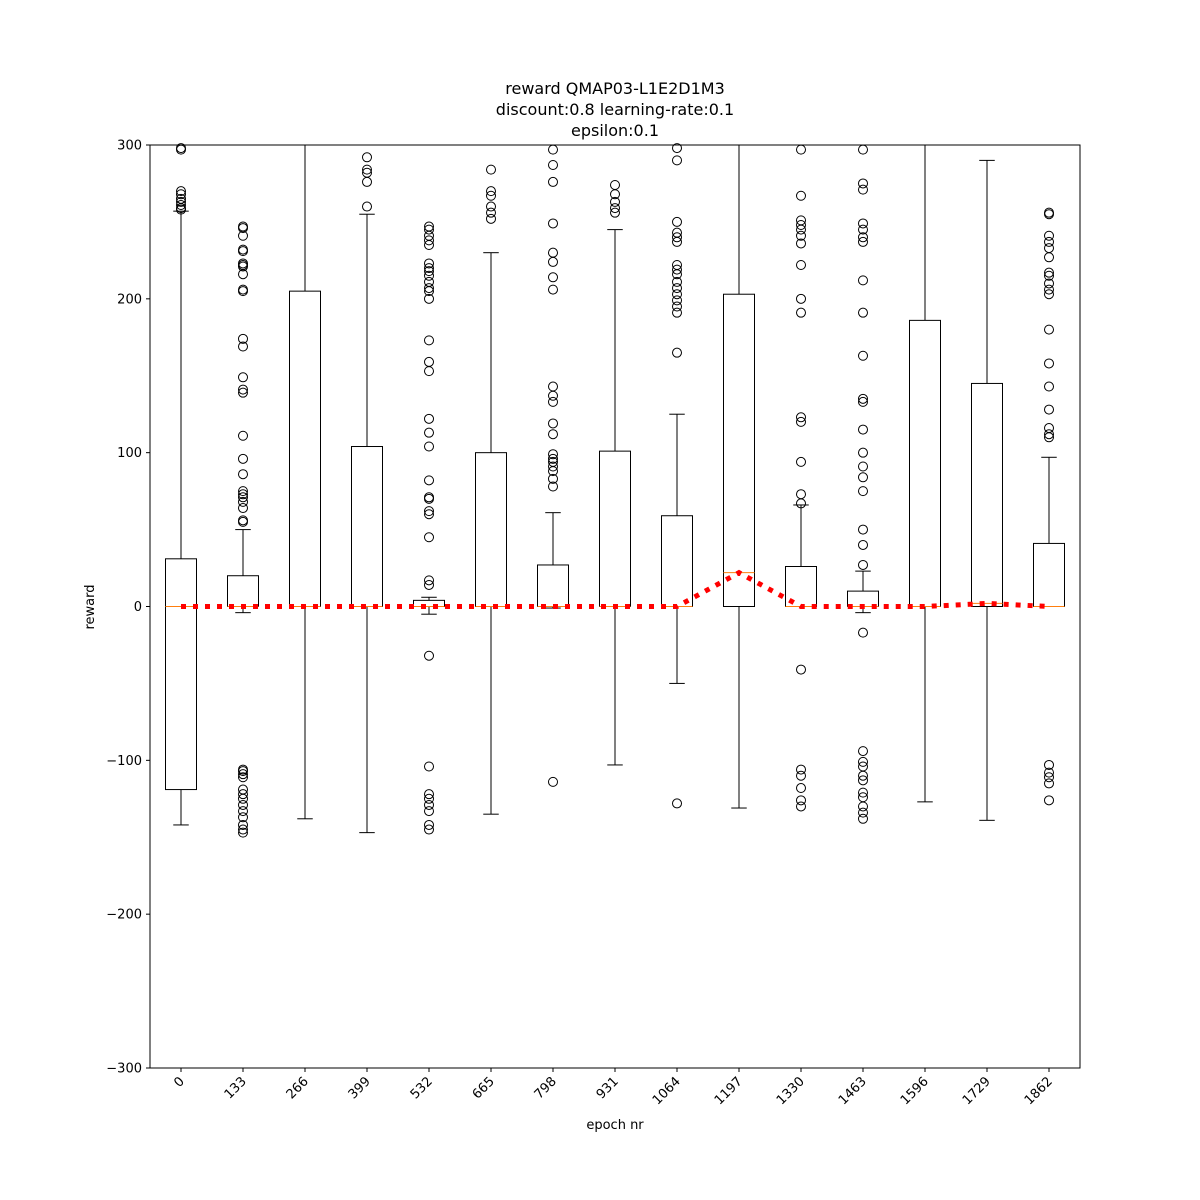  Describe the element at coordinates (138, 607) in the screenshot. I see `y-tick-label: 0` at that location.